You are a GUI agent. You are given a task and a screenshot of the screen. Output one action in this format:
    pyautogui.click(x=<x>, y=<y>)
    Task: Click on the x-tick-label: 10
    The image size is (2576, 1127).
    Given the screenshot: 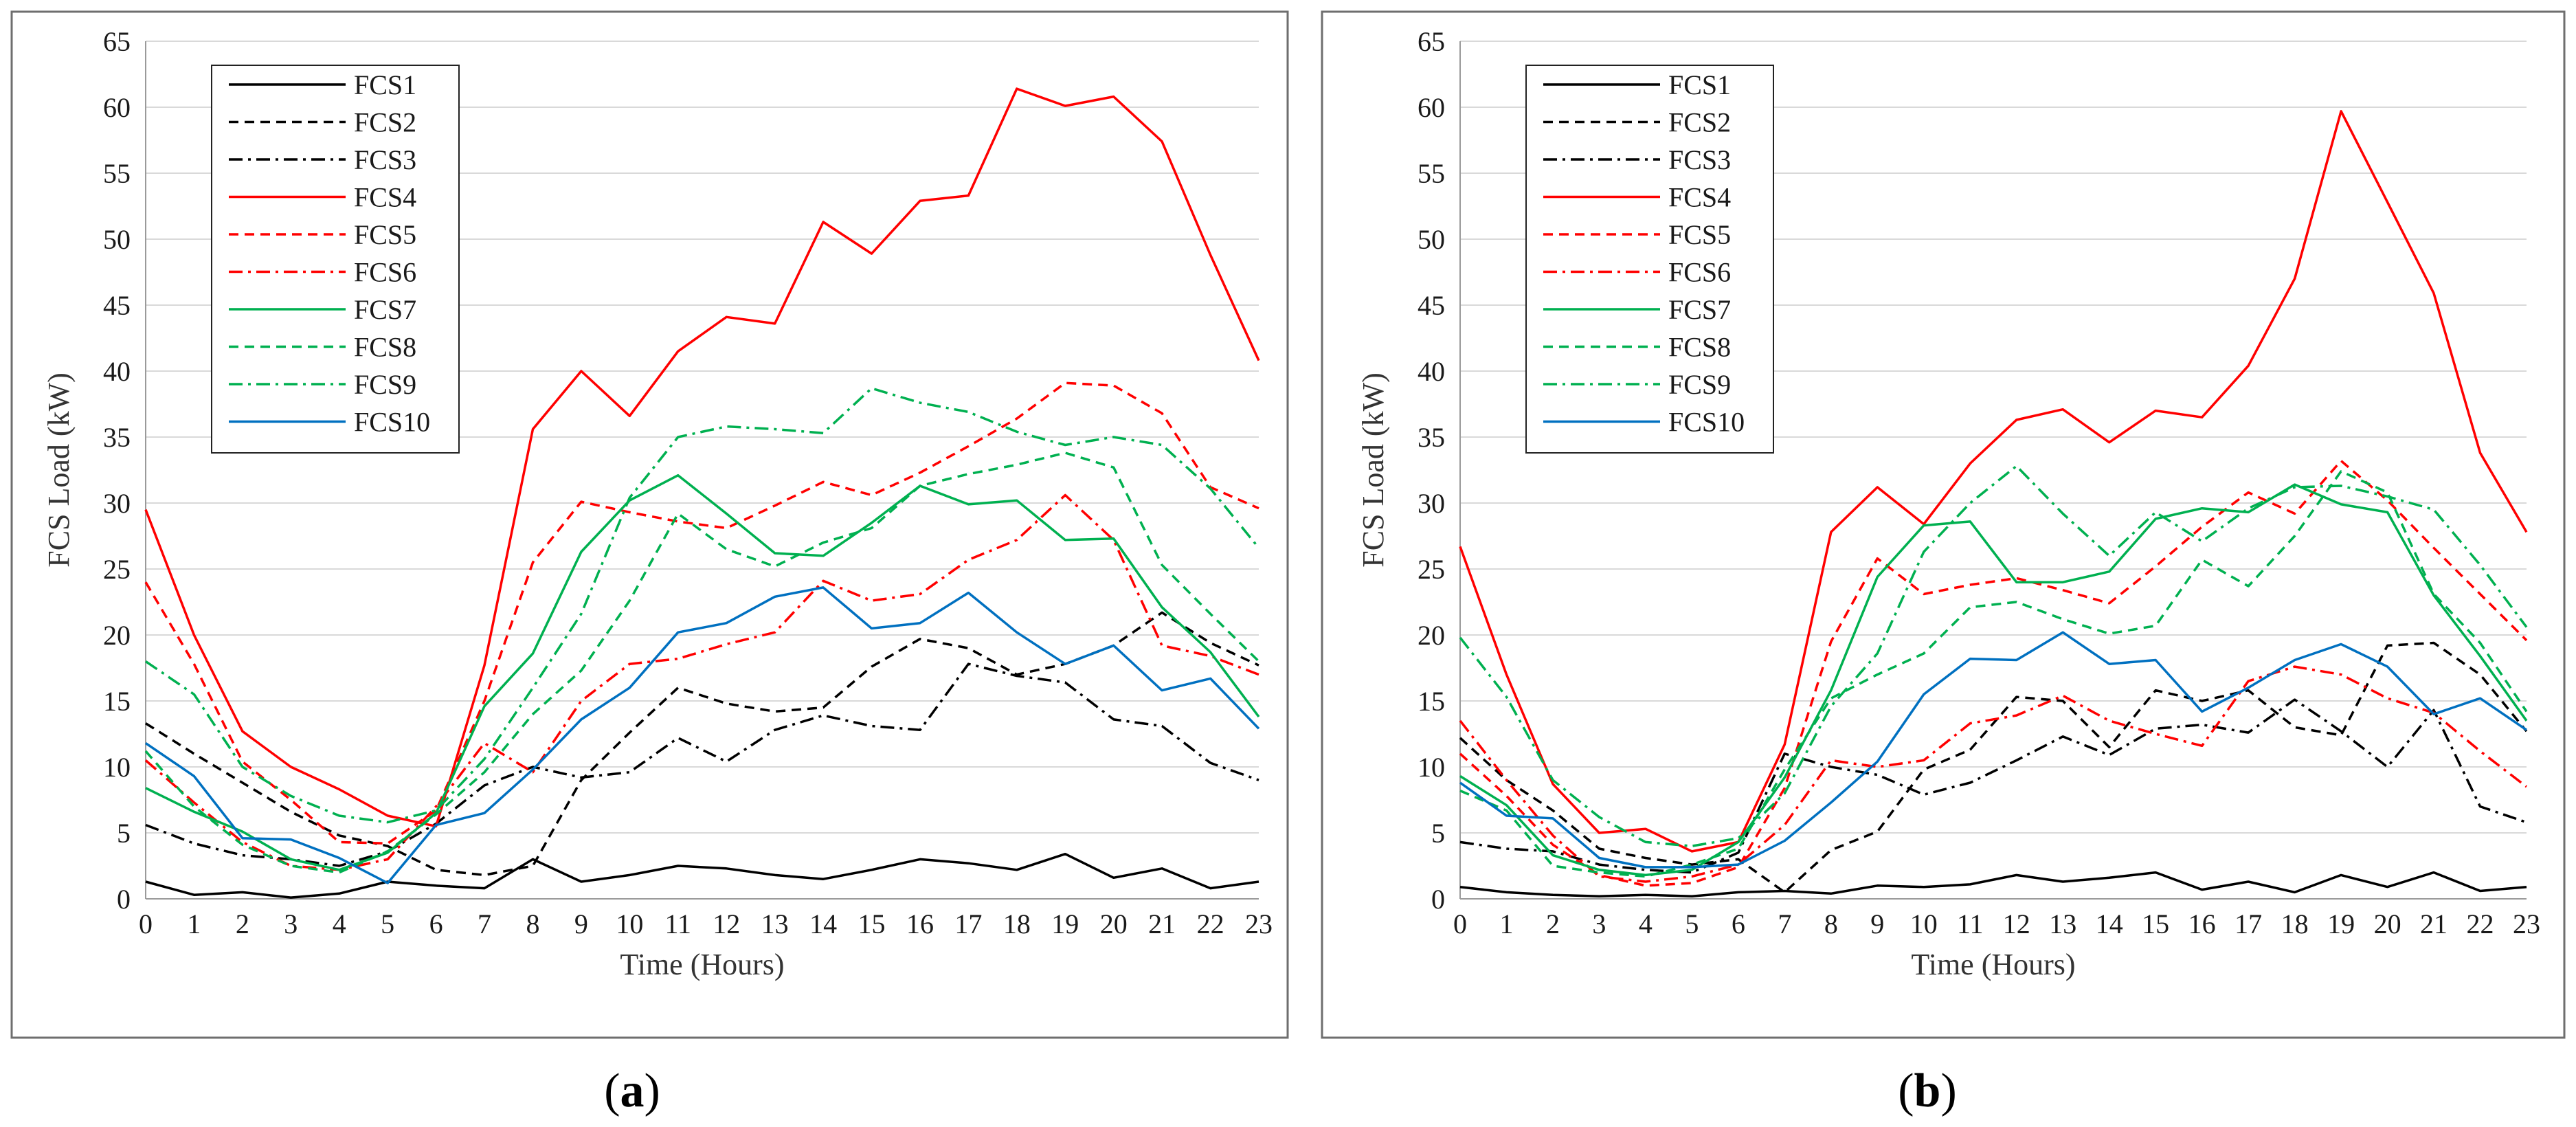 What is the action you would take?
    pyautogui.click(x=1924, y=923)
    